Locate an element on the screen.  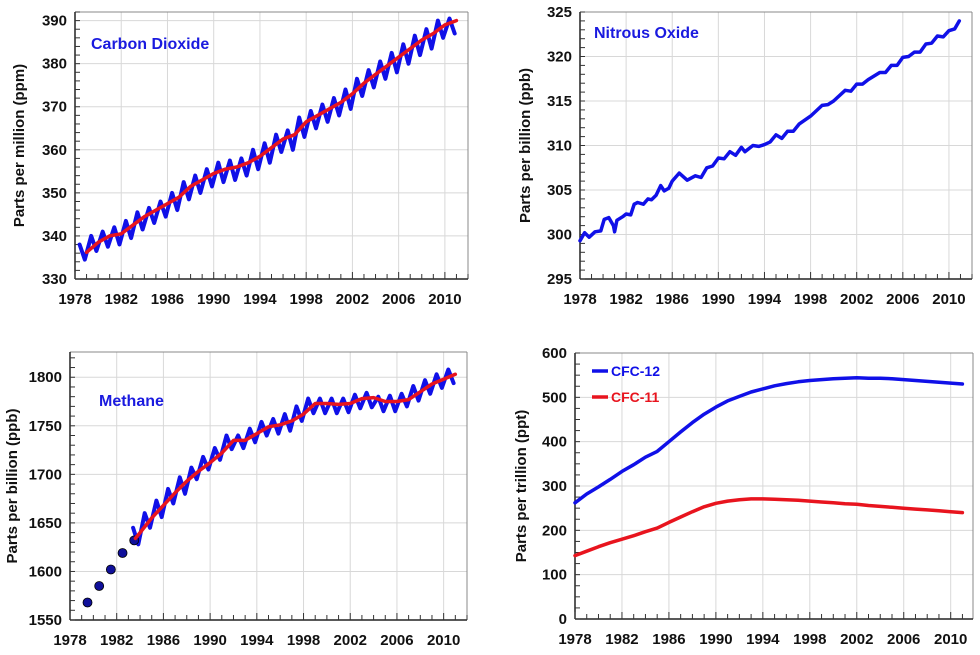
legend-label: CFC-11 is located at coordinates (635, 397).